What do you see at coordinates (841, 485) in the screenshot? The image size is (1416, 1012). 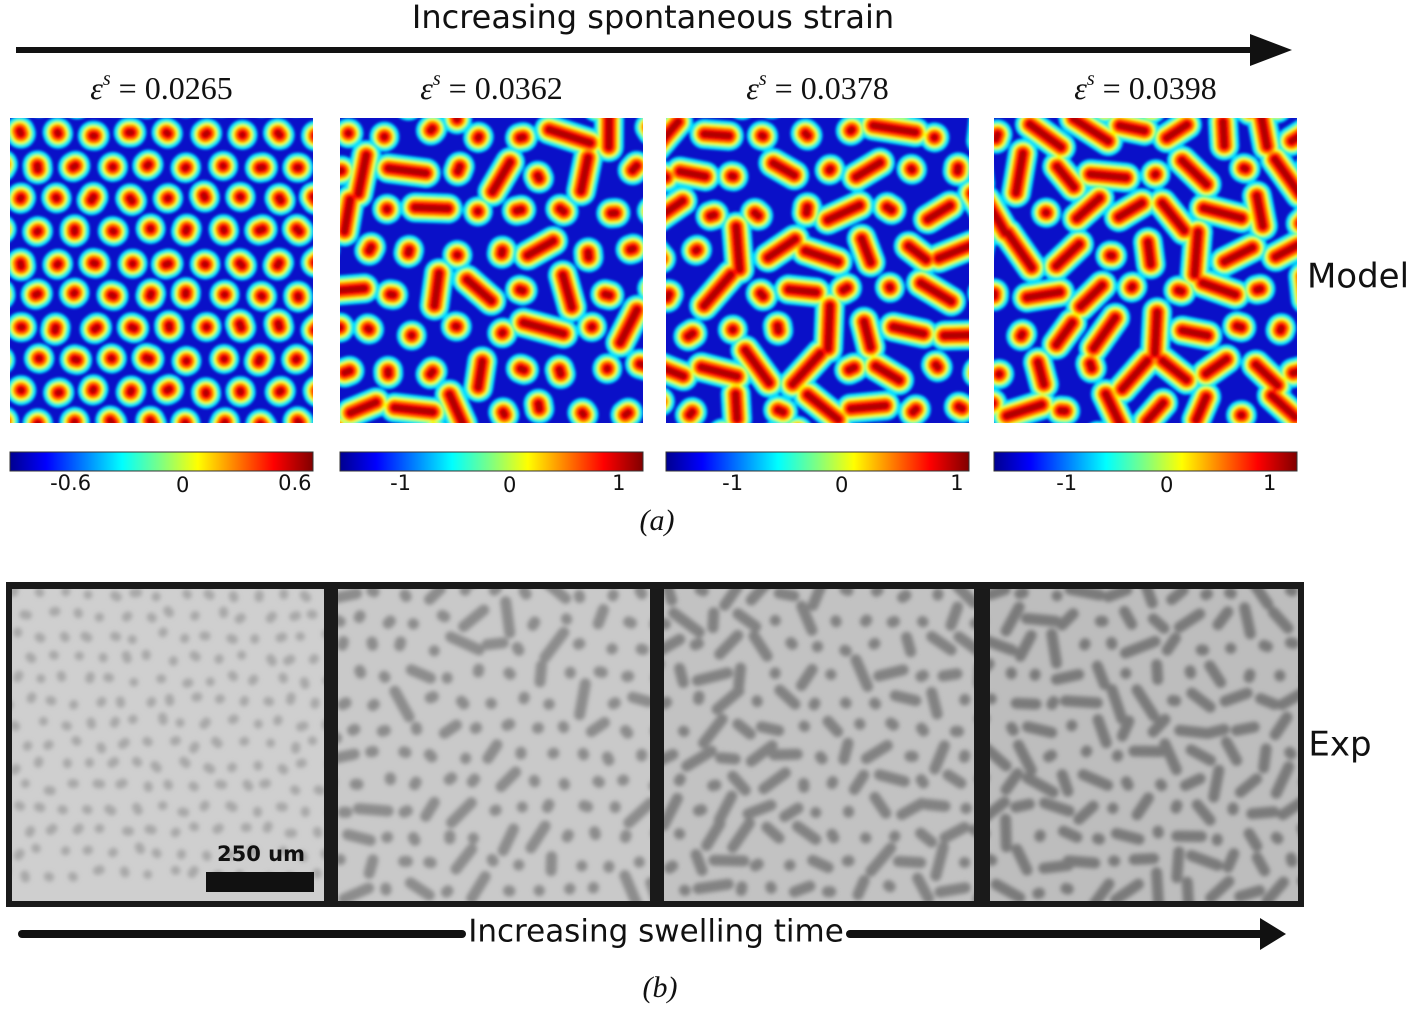 I see `colorbar-tick-label: 0` at bounding box center [841, 485].